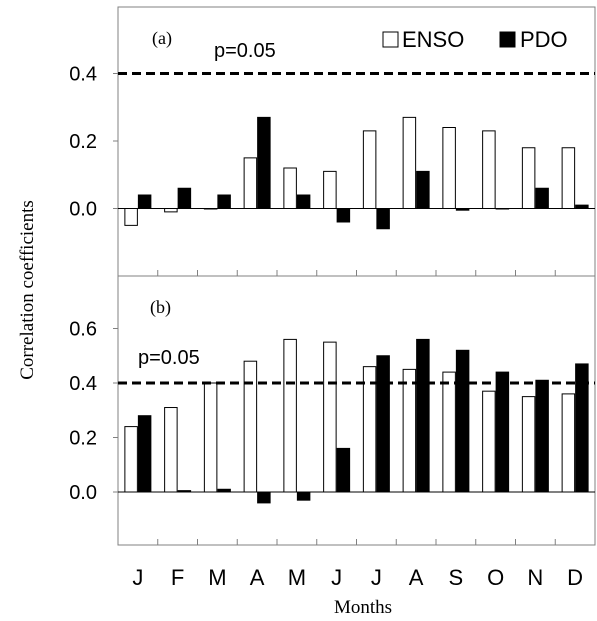  Describe the element at coordinates (169, 358) in the screenshot. I see `panel-b-threshold-label: p=0.05` at that location.